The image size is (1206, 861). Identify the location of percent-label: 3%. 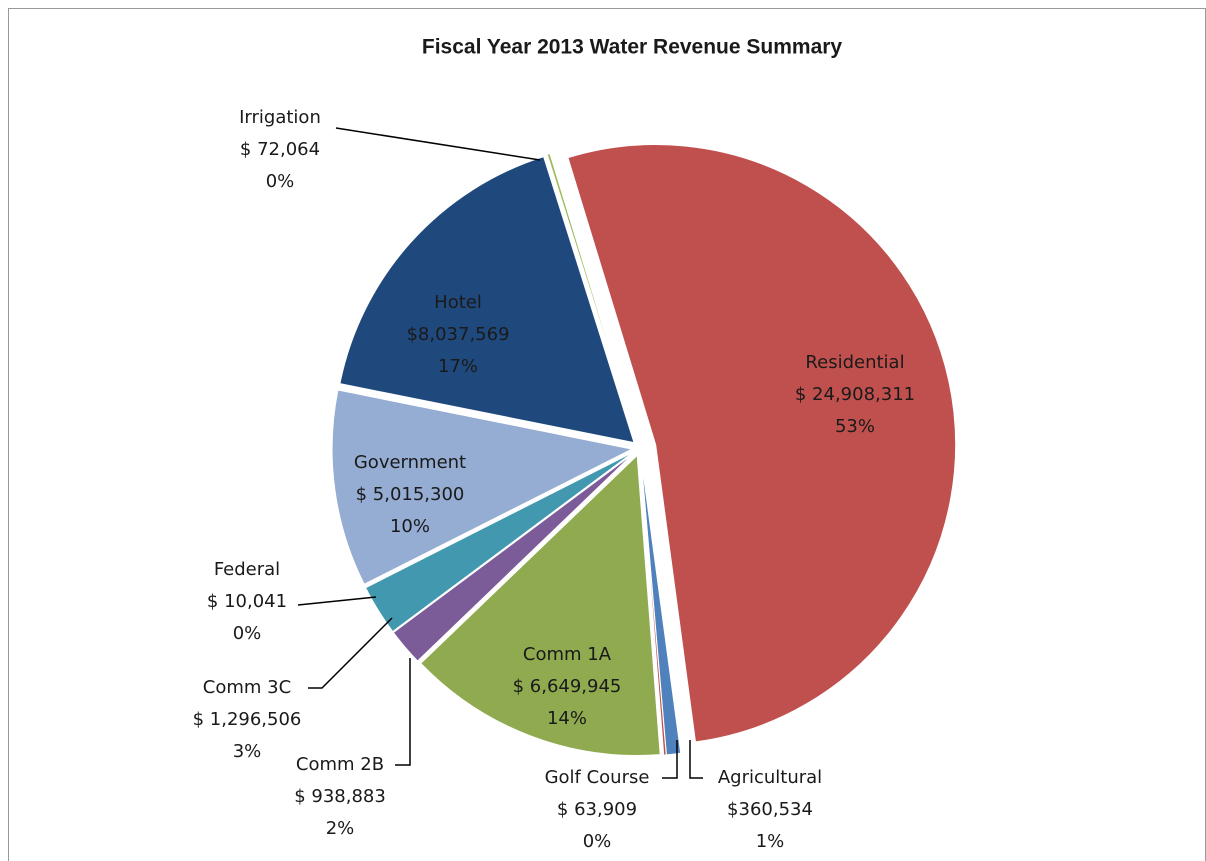
(247, 751).